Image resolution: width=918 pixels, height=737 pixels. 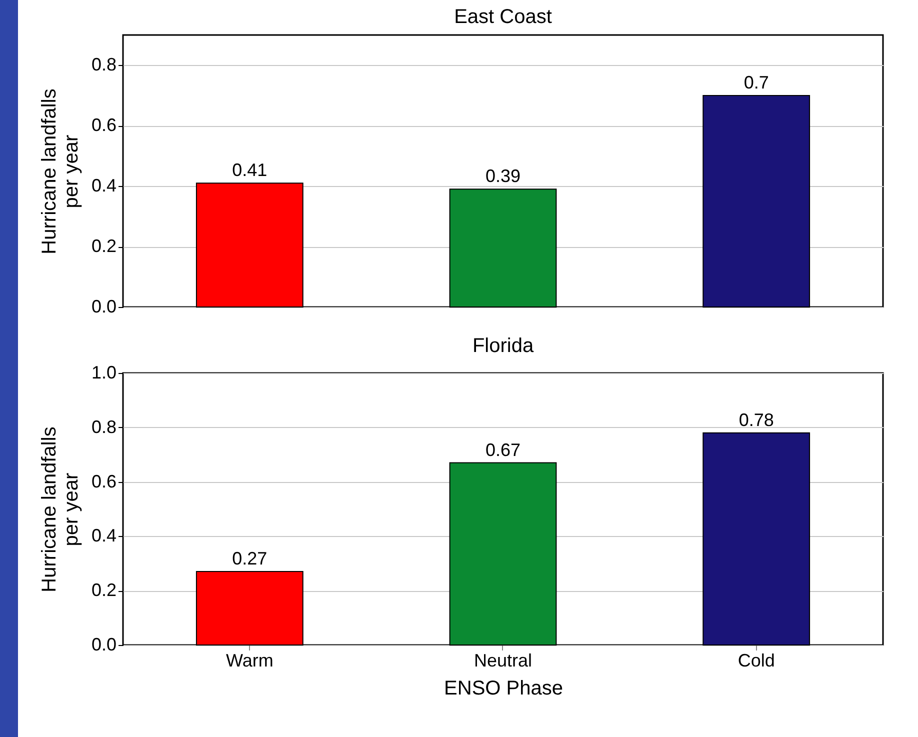 What do you see at coordinates (103, 372) in the screenshot?
I see `y-tick-label: 1.0` at bounding box center [103, 372].